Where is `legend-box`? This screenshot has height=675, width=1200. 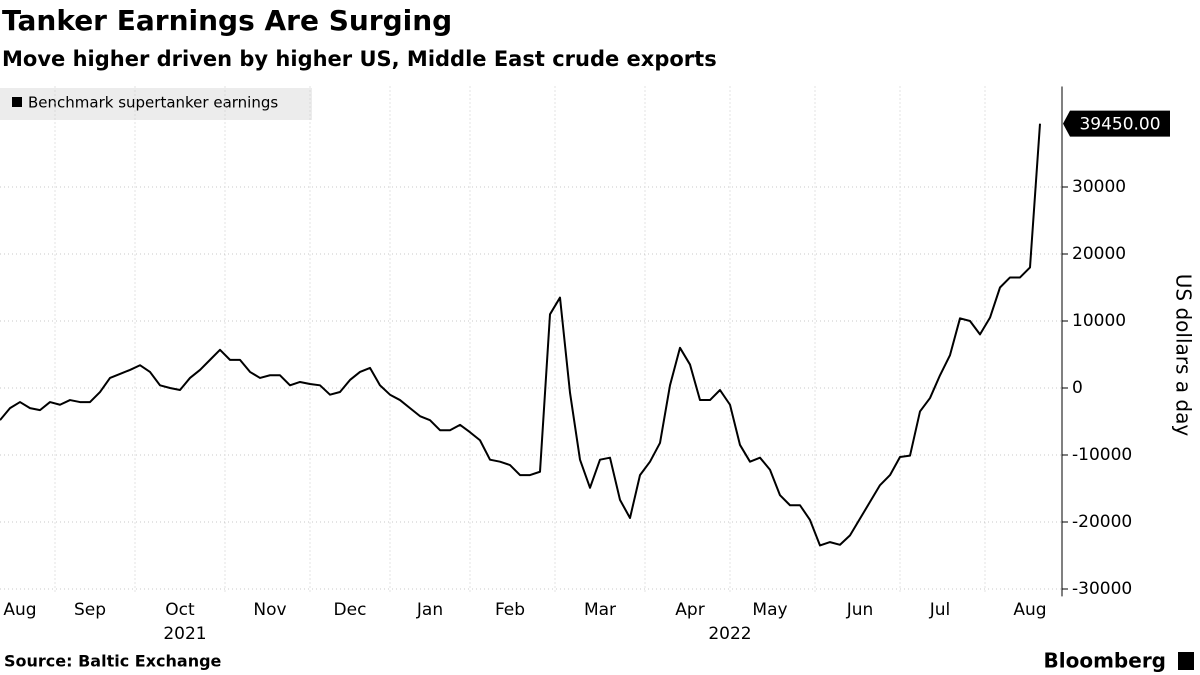 legend-box is located at coordinates (156, 104).